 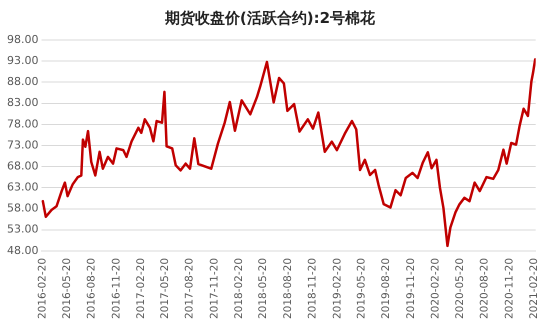 I want to click on y-tick-label: 98.00, so click(x=22, y=39).